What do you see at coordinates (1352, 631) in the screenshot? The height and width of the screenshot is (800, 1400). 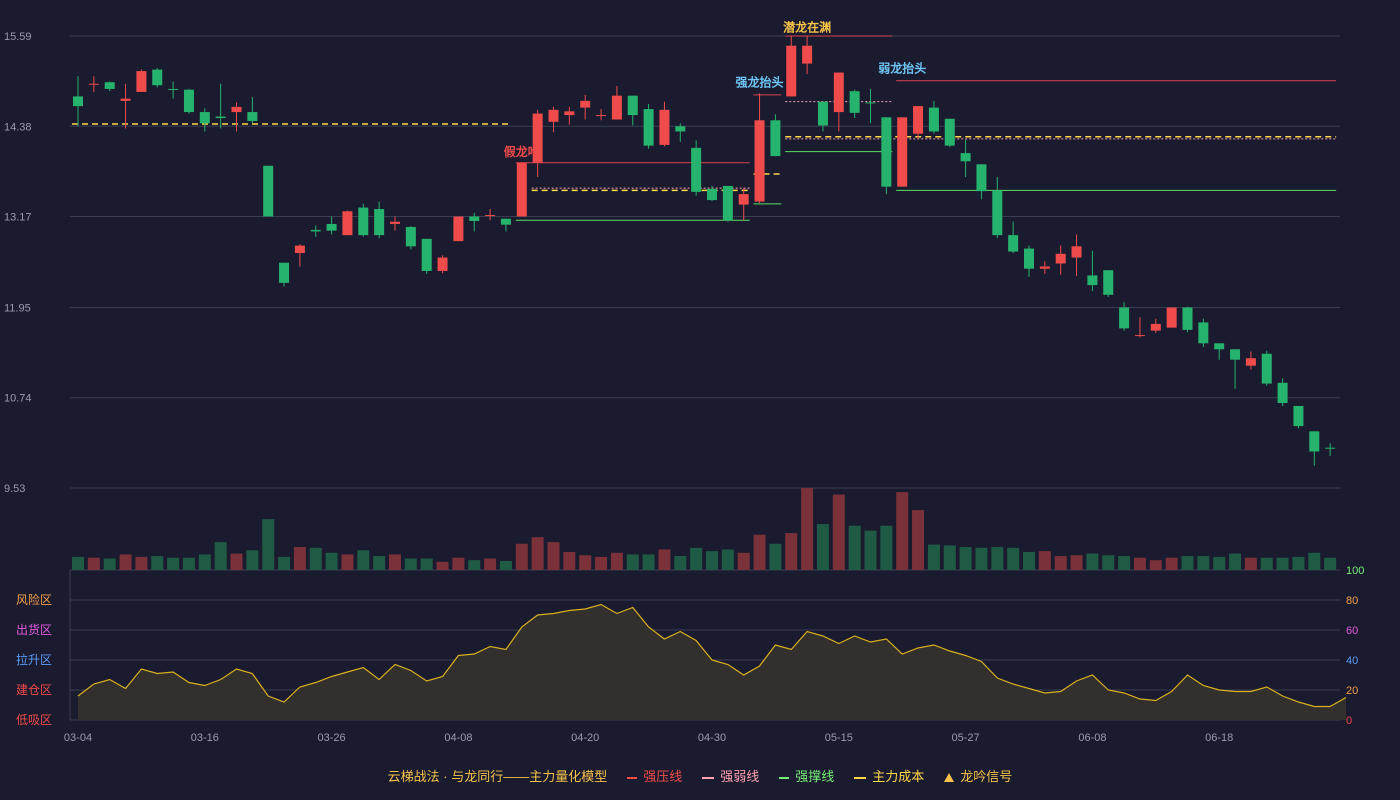 I see `indicator-tick-label: 60` at bounding box center [1352, 631].